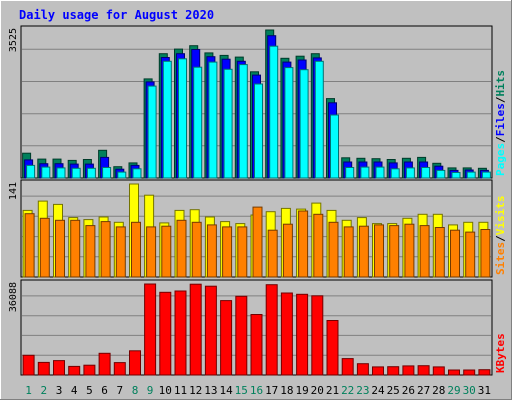  Describe the element at coordinates (408, 390) in the screenshot. I see `x-tick-label-day-26: 26` at that location.